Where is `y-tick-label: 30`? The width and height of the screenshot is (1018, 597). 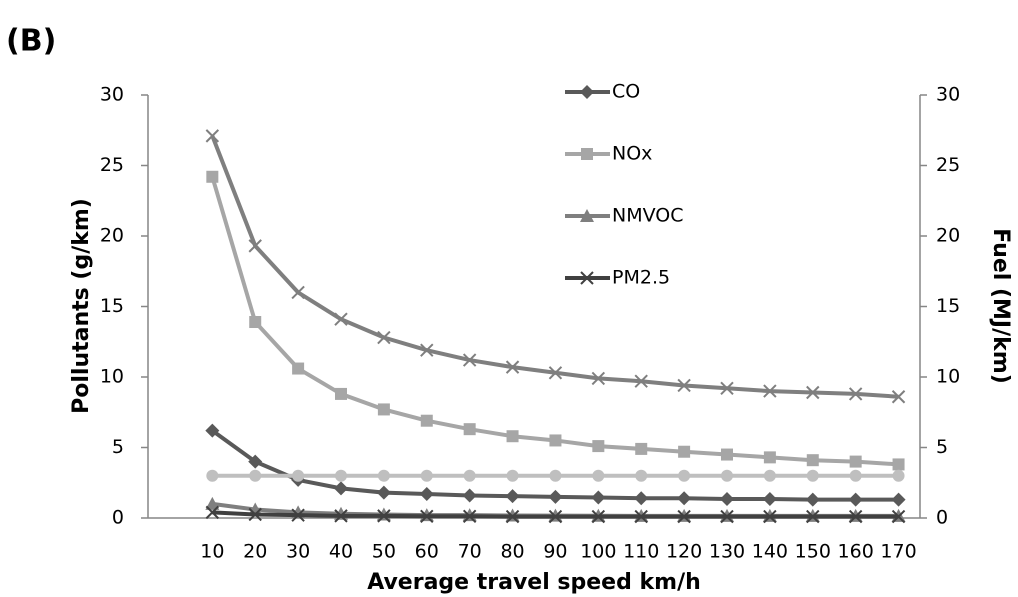
y-tick-label: 30 is located at coordinates (112, 95).